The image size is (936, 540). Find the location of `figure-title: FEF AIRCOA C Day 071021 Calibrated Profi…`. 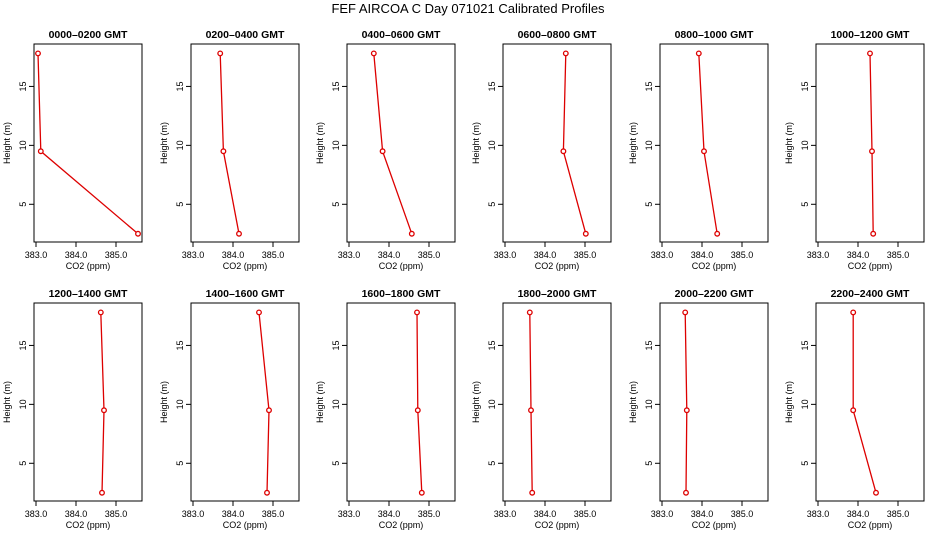

figure-title: FEF AIRCOA C Day 071021 Calibrated Profi… is located at coordinates (468, 8).